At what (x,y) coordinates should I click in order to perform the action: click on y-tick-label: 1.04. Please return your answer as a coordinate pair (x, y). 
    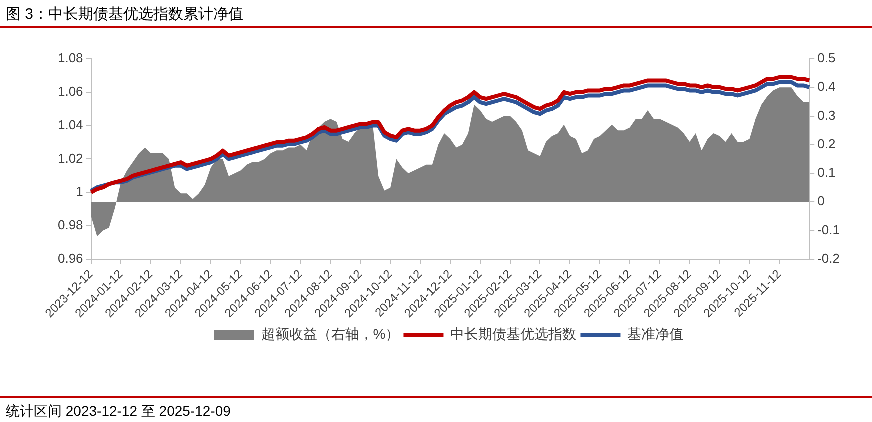
    Looking at the image, I should click on (71, 124).